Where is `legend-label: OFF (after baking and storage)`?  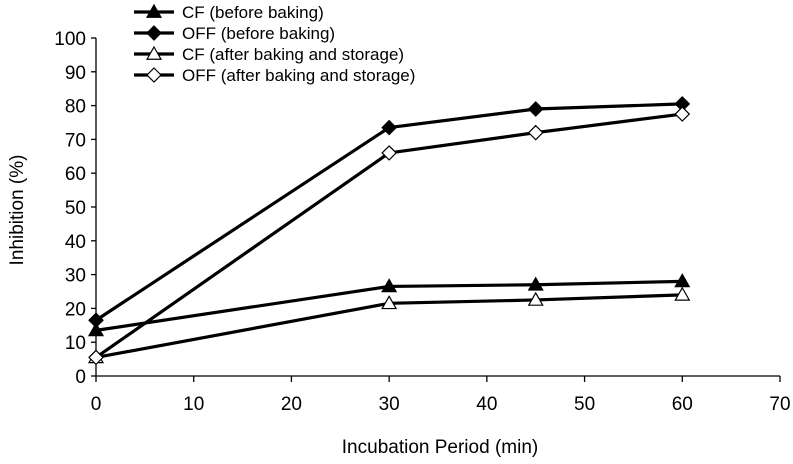
legend-label: OFF (after baking and storage) is located at coordinates (298, 75).